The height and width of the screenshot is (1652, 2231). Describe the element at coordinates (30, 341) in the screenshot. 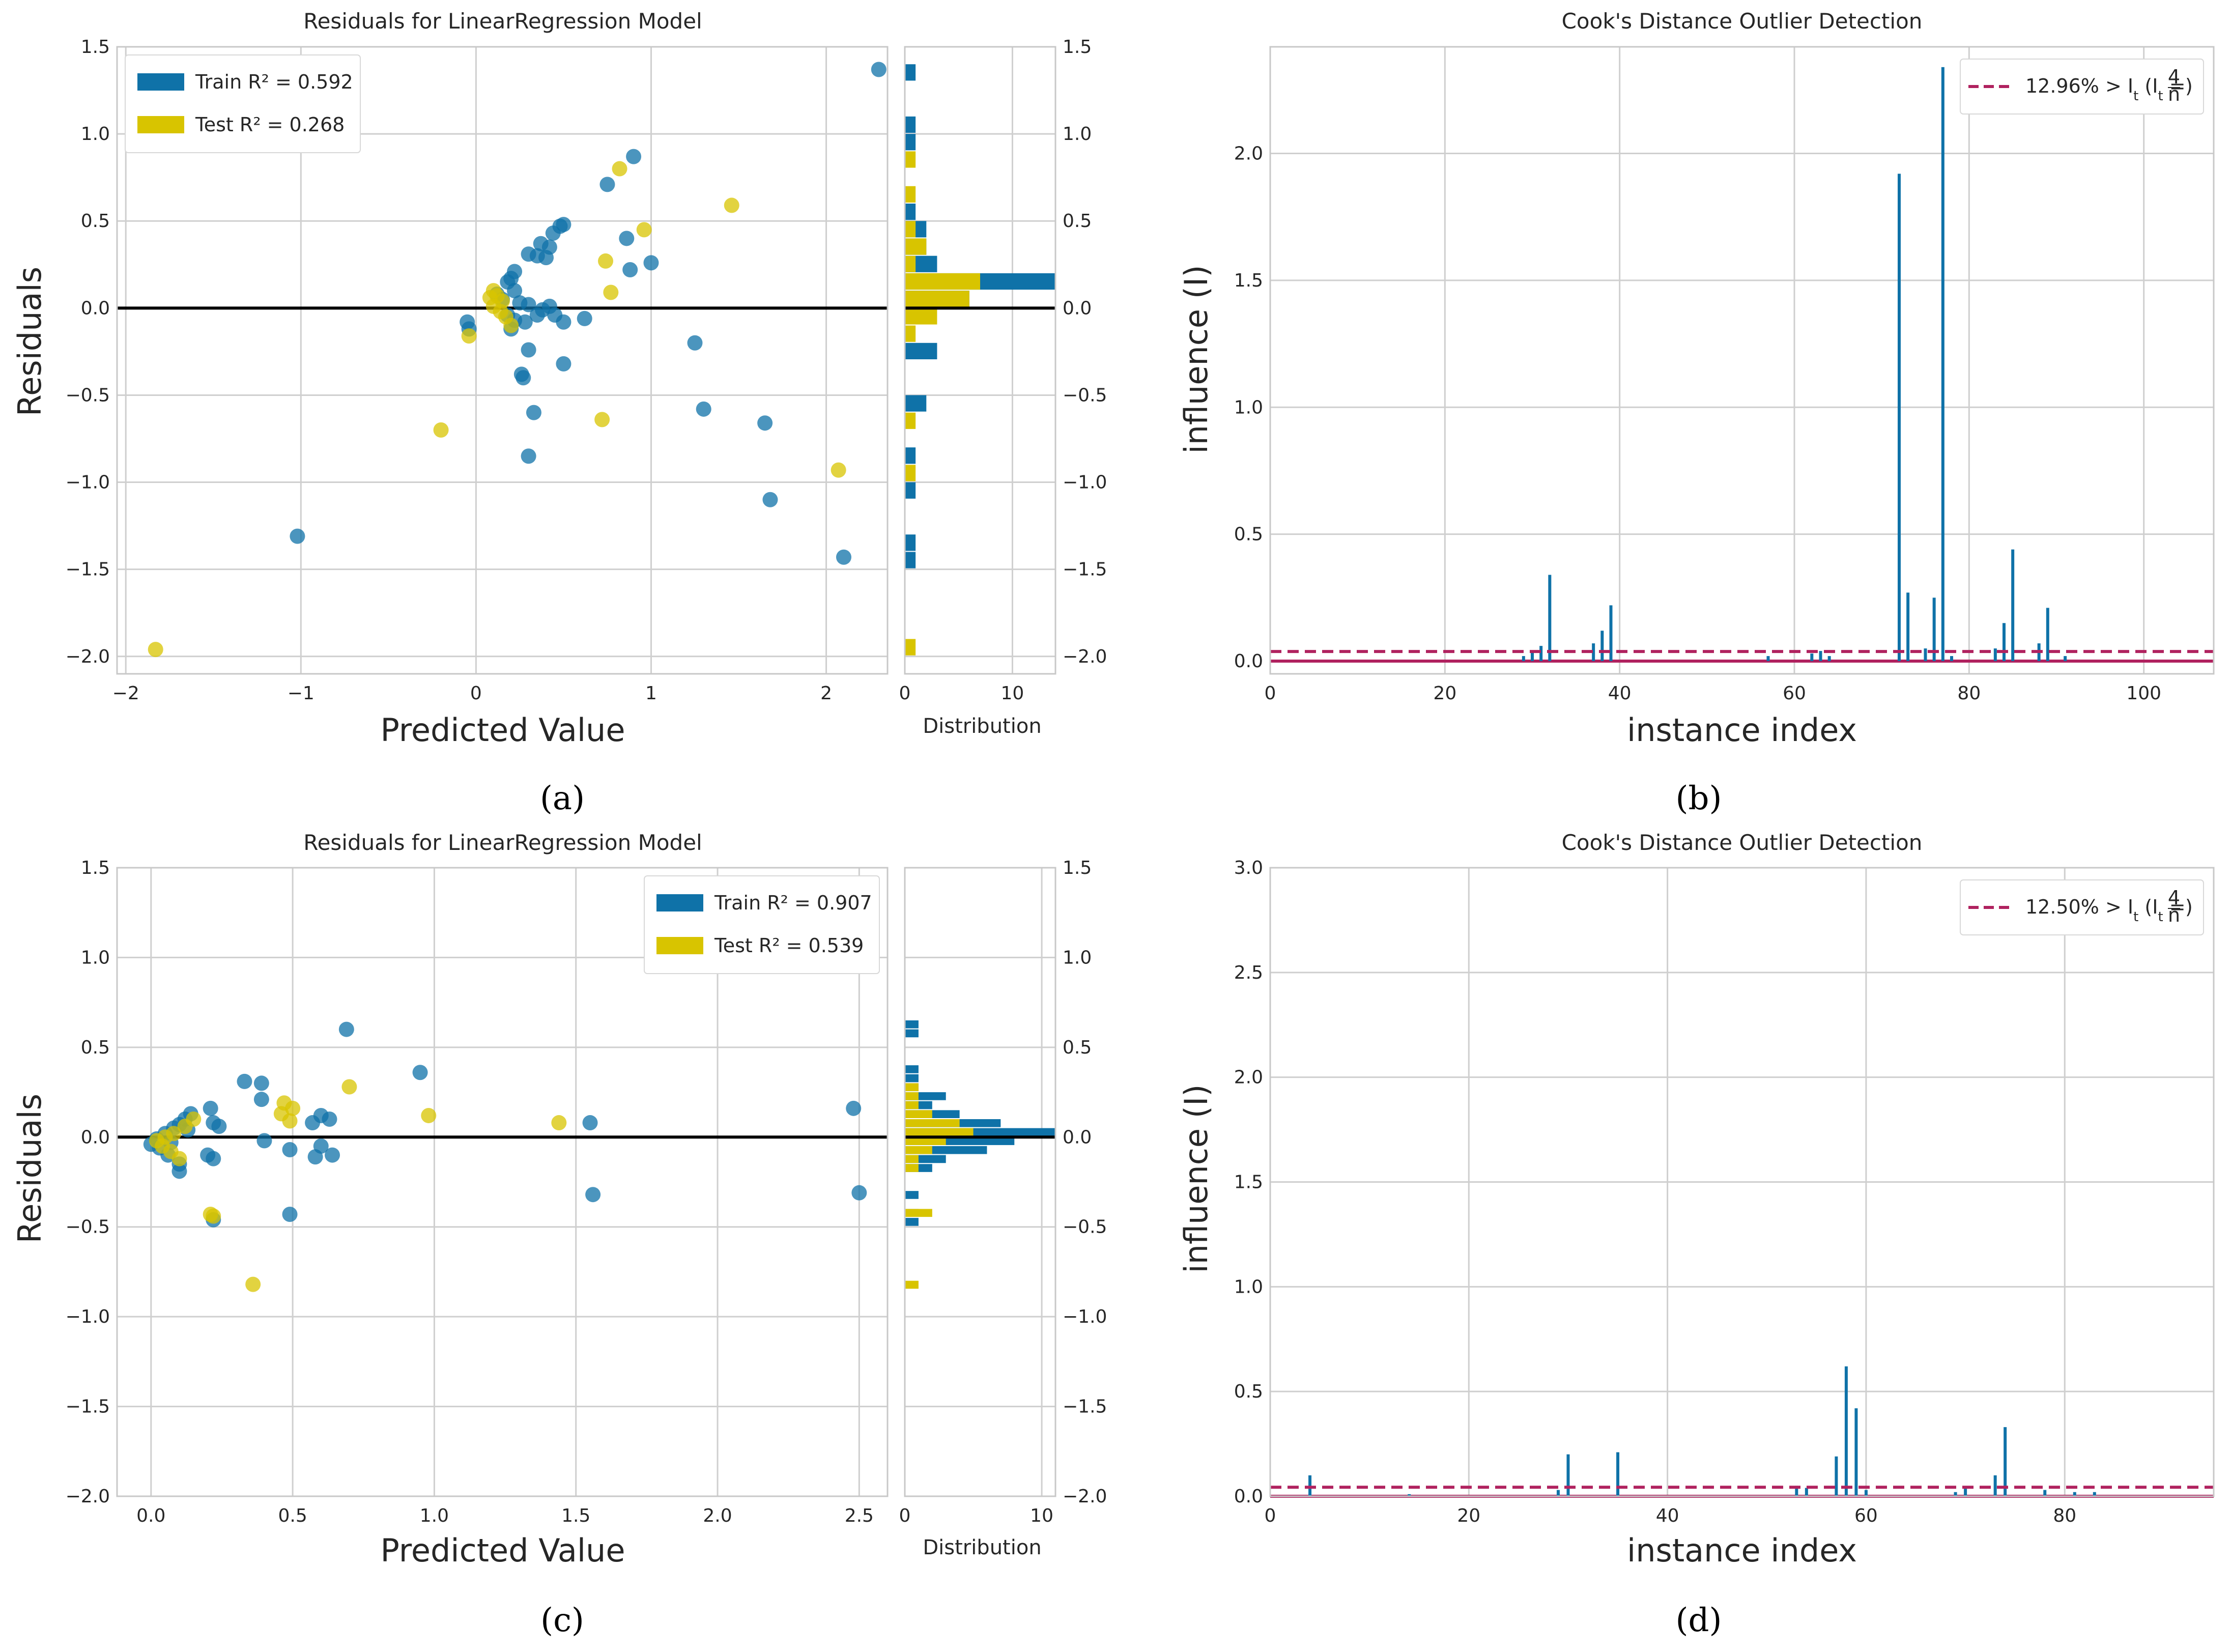

I see `panel-a-ylabel: Residuals` at that location.